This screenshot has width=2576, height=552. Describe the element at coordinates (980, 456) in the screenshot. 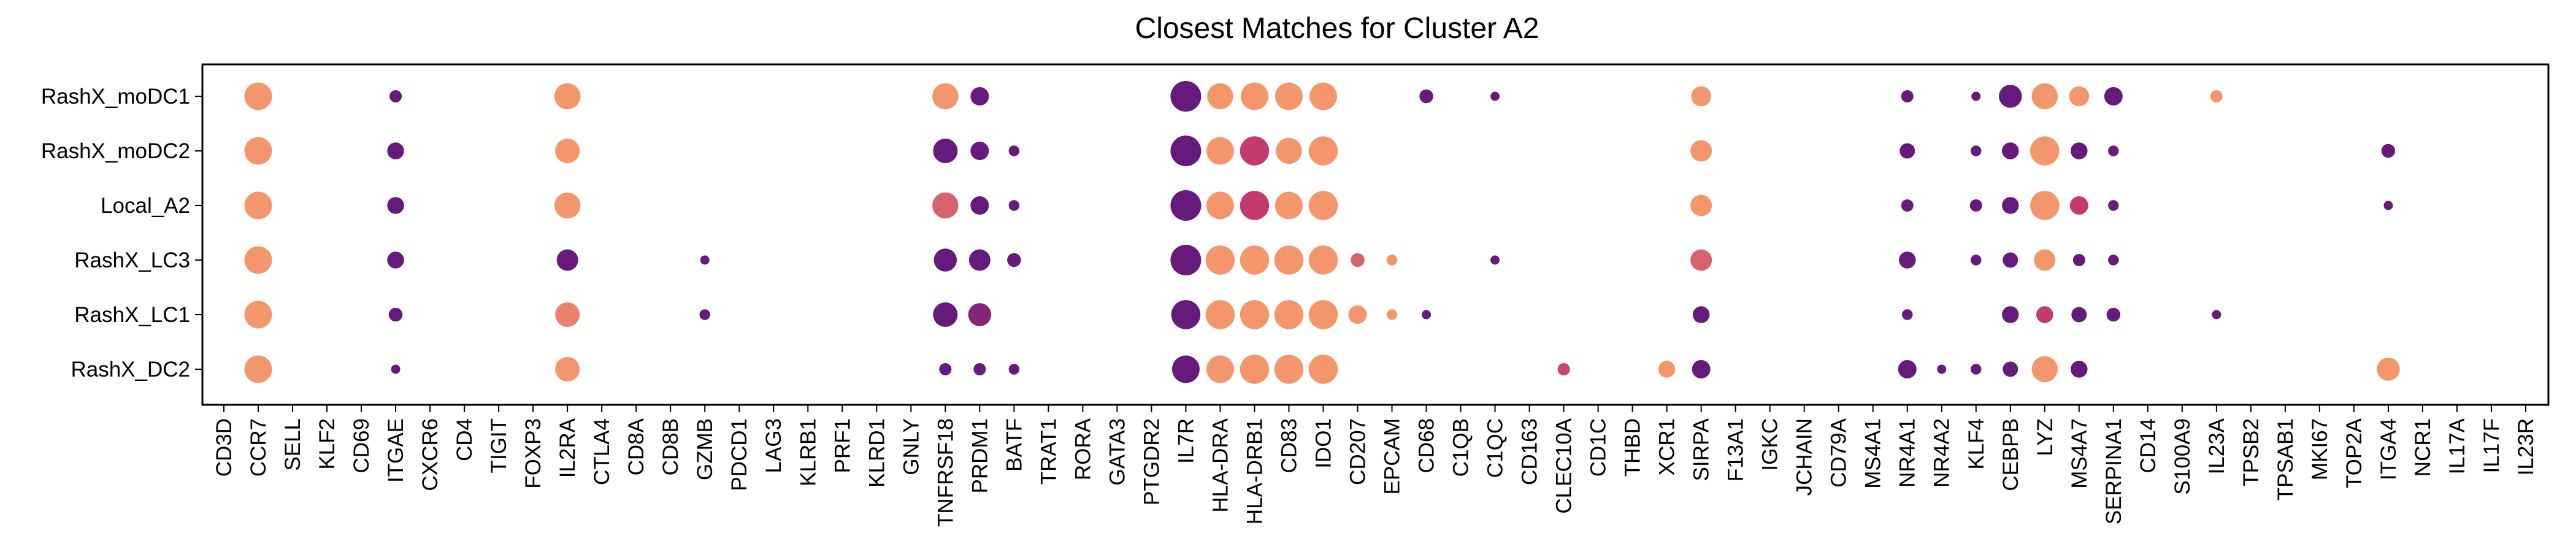

I see `x-tick-label: PRDM1` at that location.